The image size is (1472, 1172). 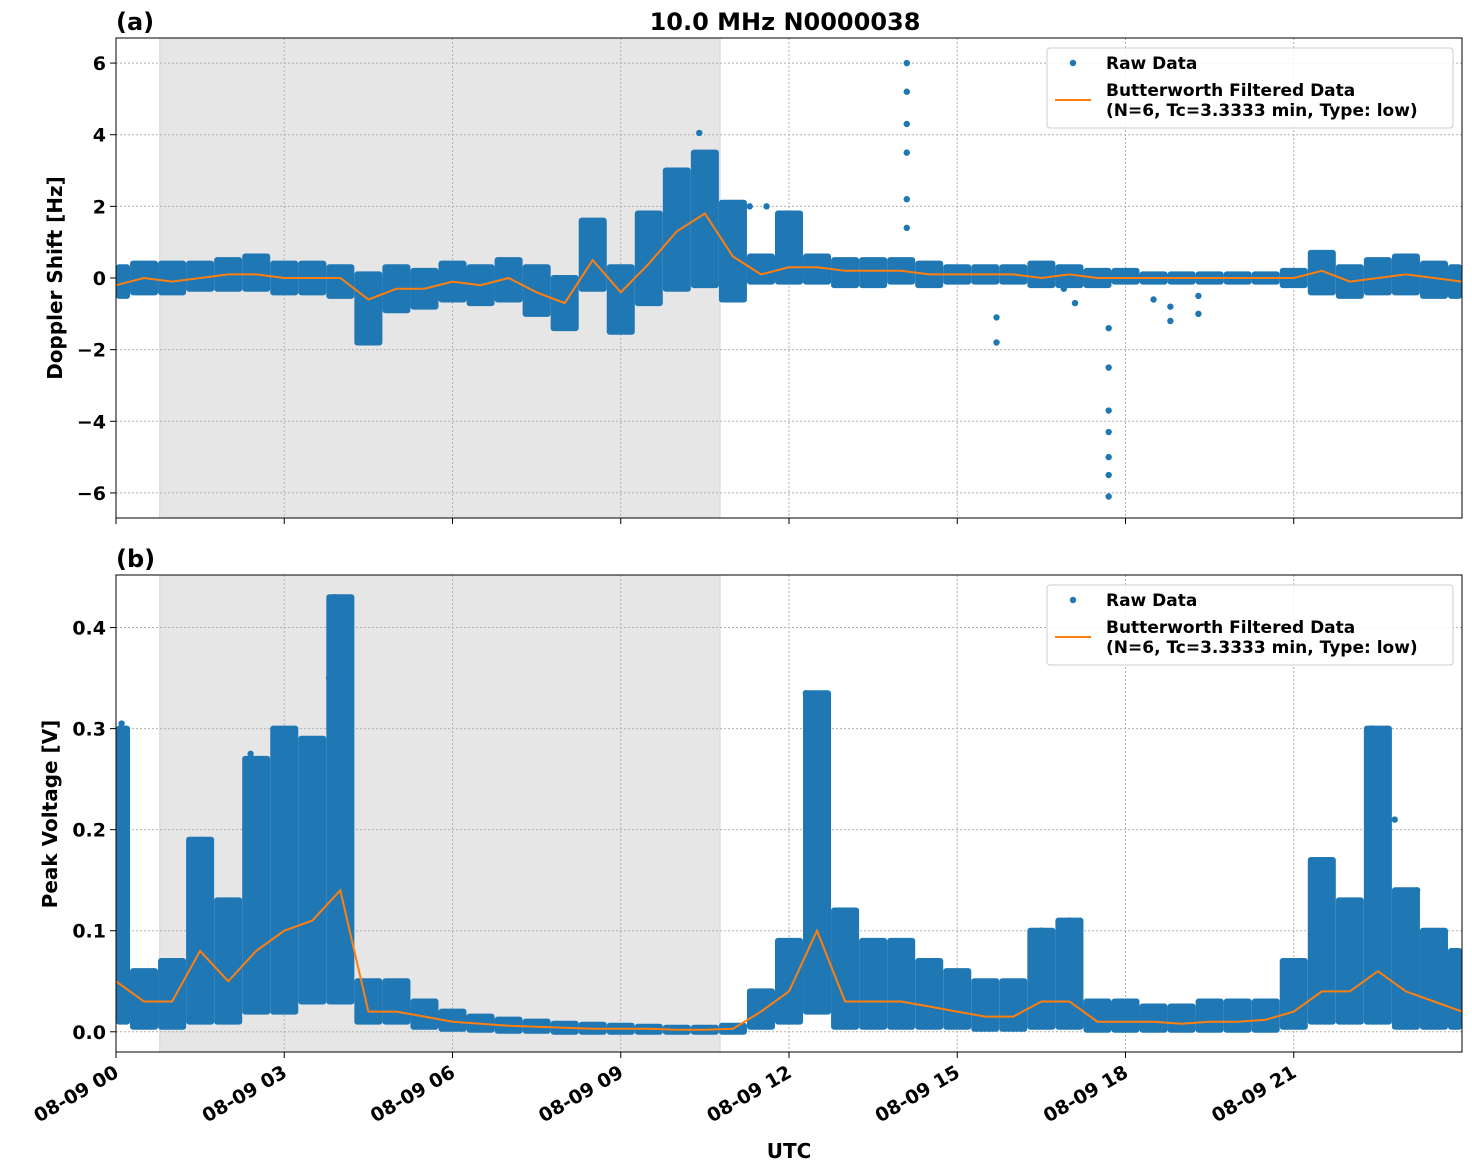 What do you see at coordinates (91, 494) in the screenshot?
I see `y-tick-label: −6` at bounding box center [91, 494].